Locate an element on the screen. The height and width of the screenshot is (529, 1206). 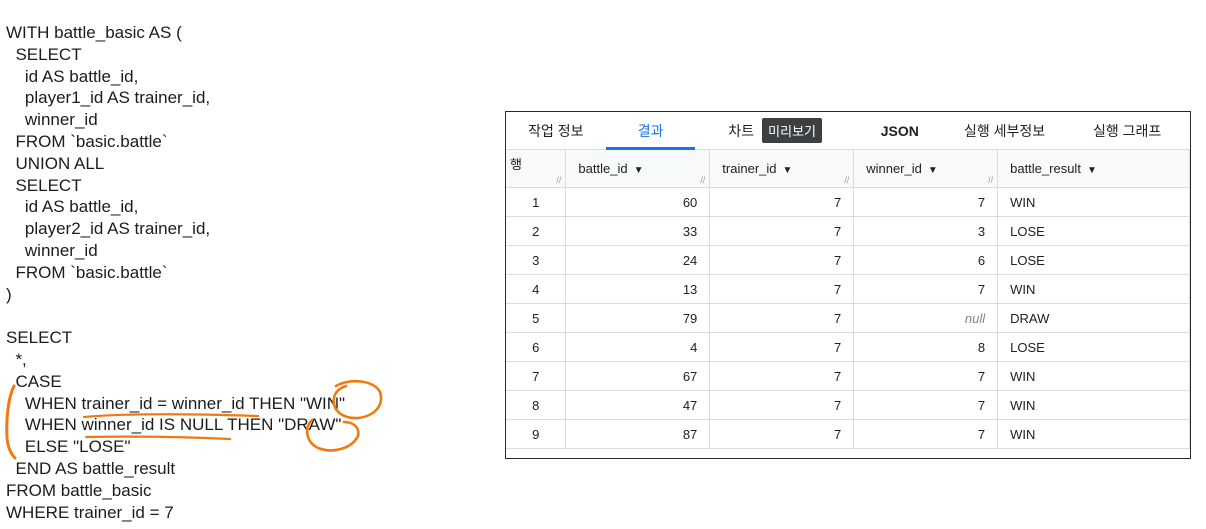
row-number-cell: 5 is located at coordinates (536, 318).